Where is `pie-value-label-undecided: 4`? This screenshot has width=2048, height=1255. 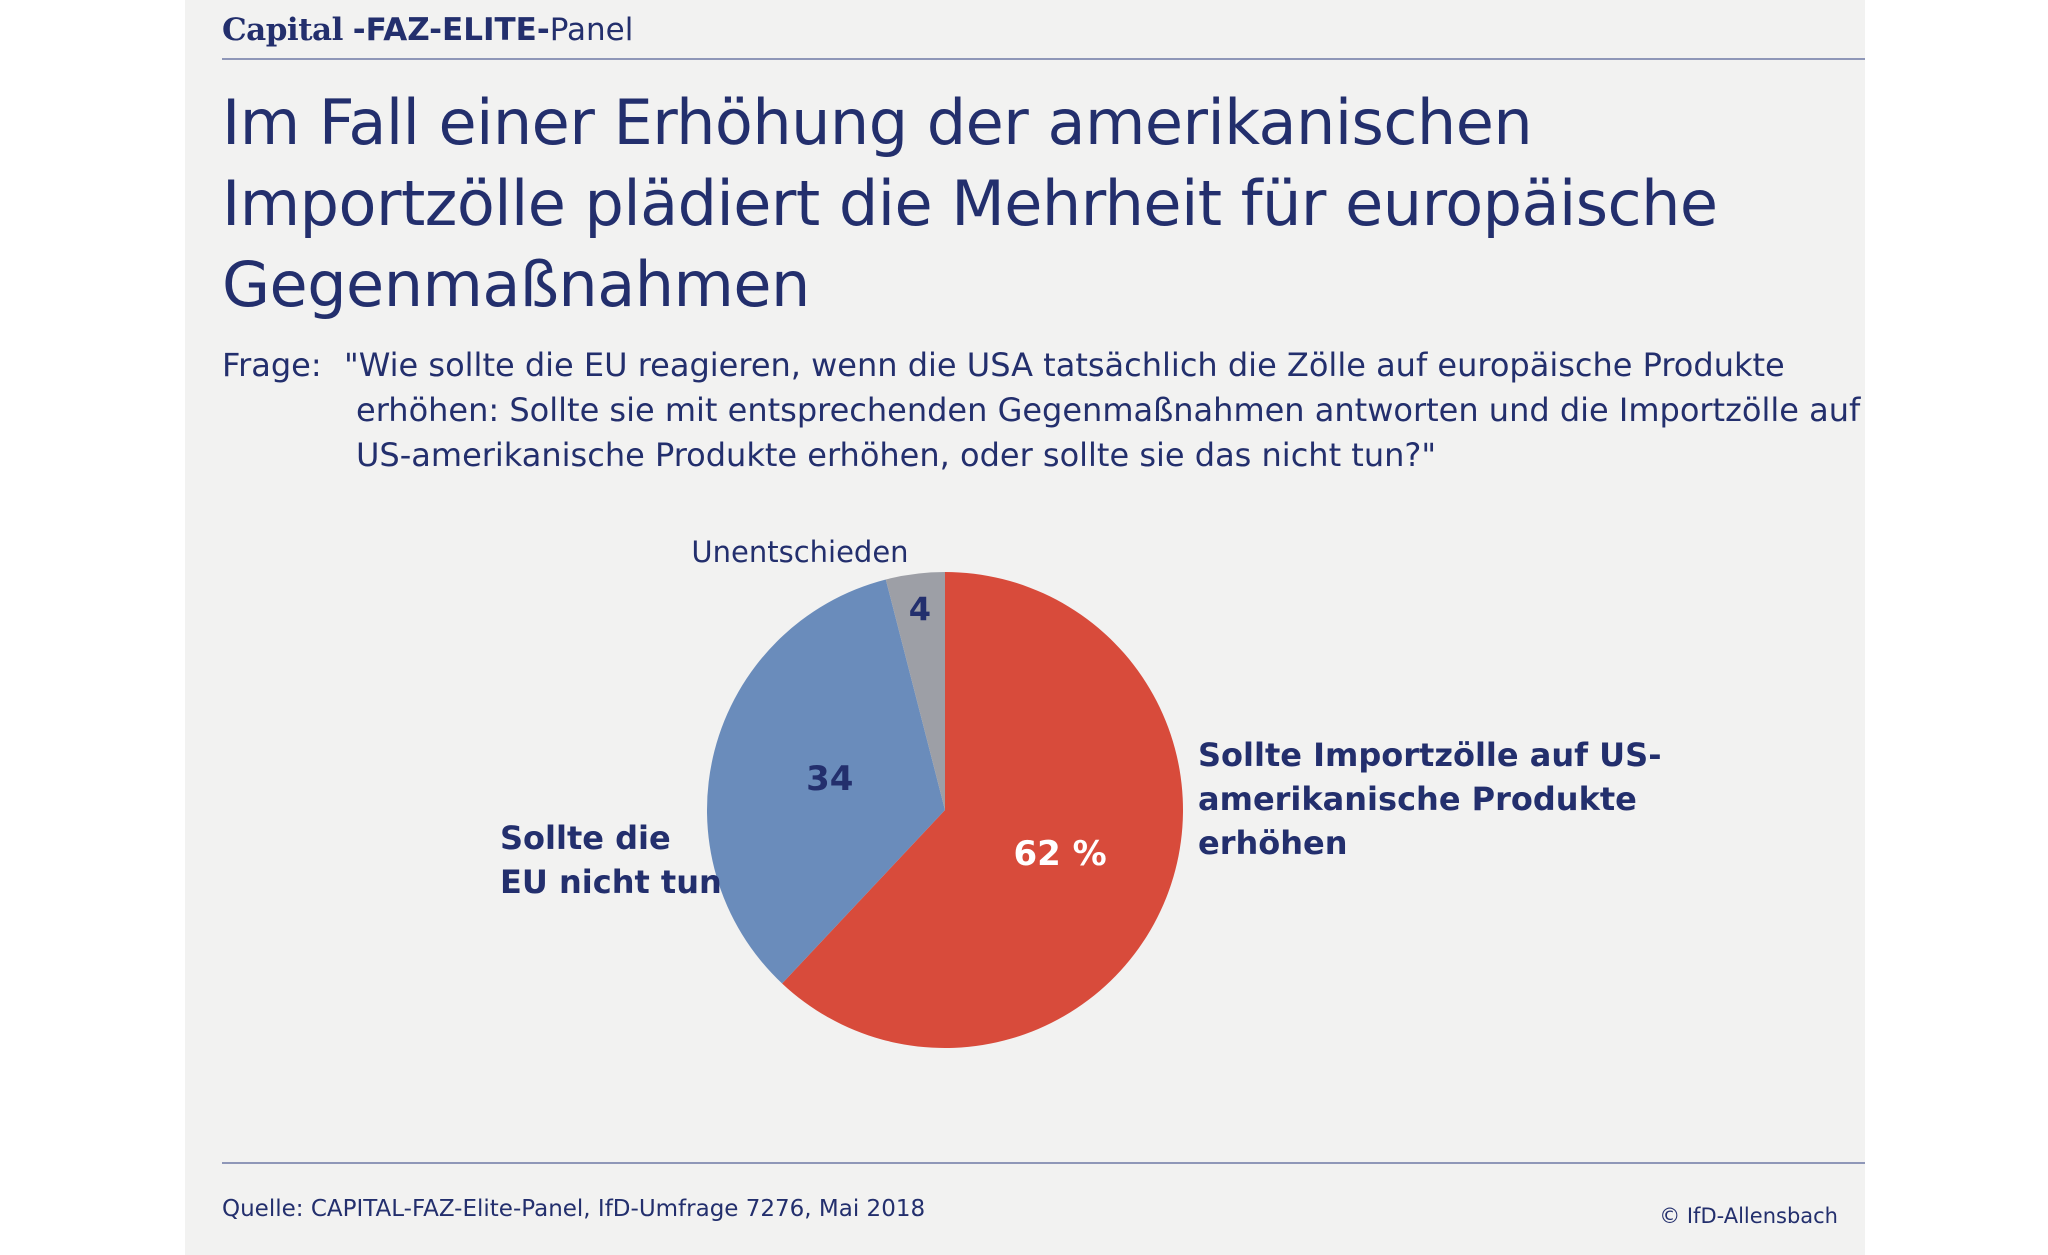 pie-value-label-undecided: 4 is located at coordinates (920, 610).